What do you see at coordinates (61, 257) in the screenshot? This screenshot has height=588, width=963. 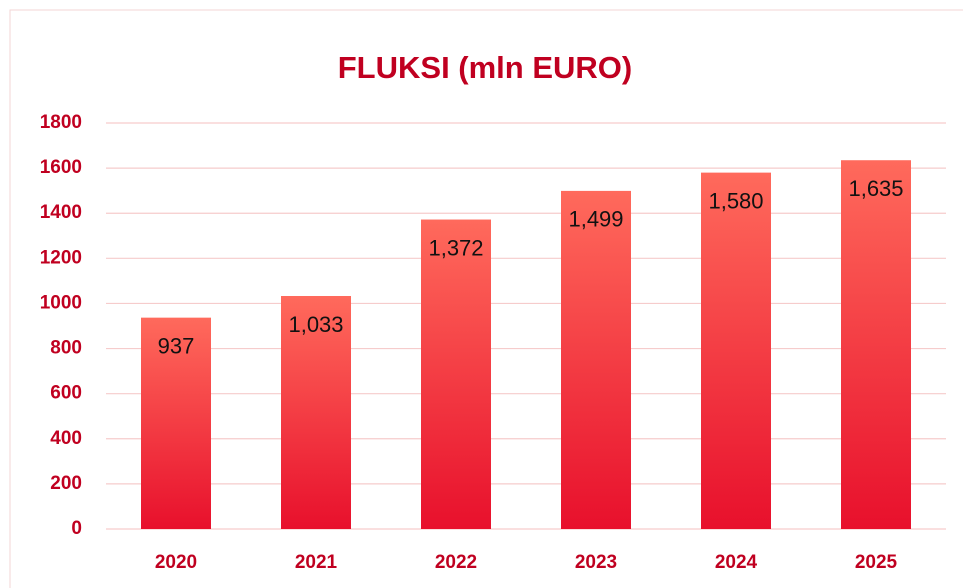 I see `y-tick-label: 1200` at bounding box center [61, 257].